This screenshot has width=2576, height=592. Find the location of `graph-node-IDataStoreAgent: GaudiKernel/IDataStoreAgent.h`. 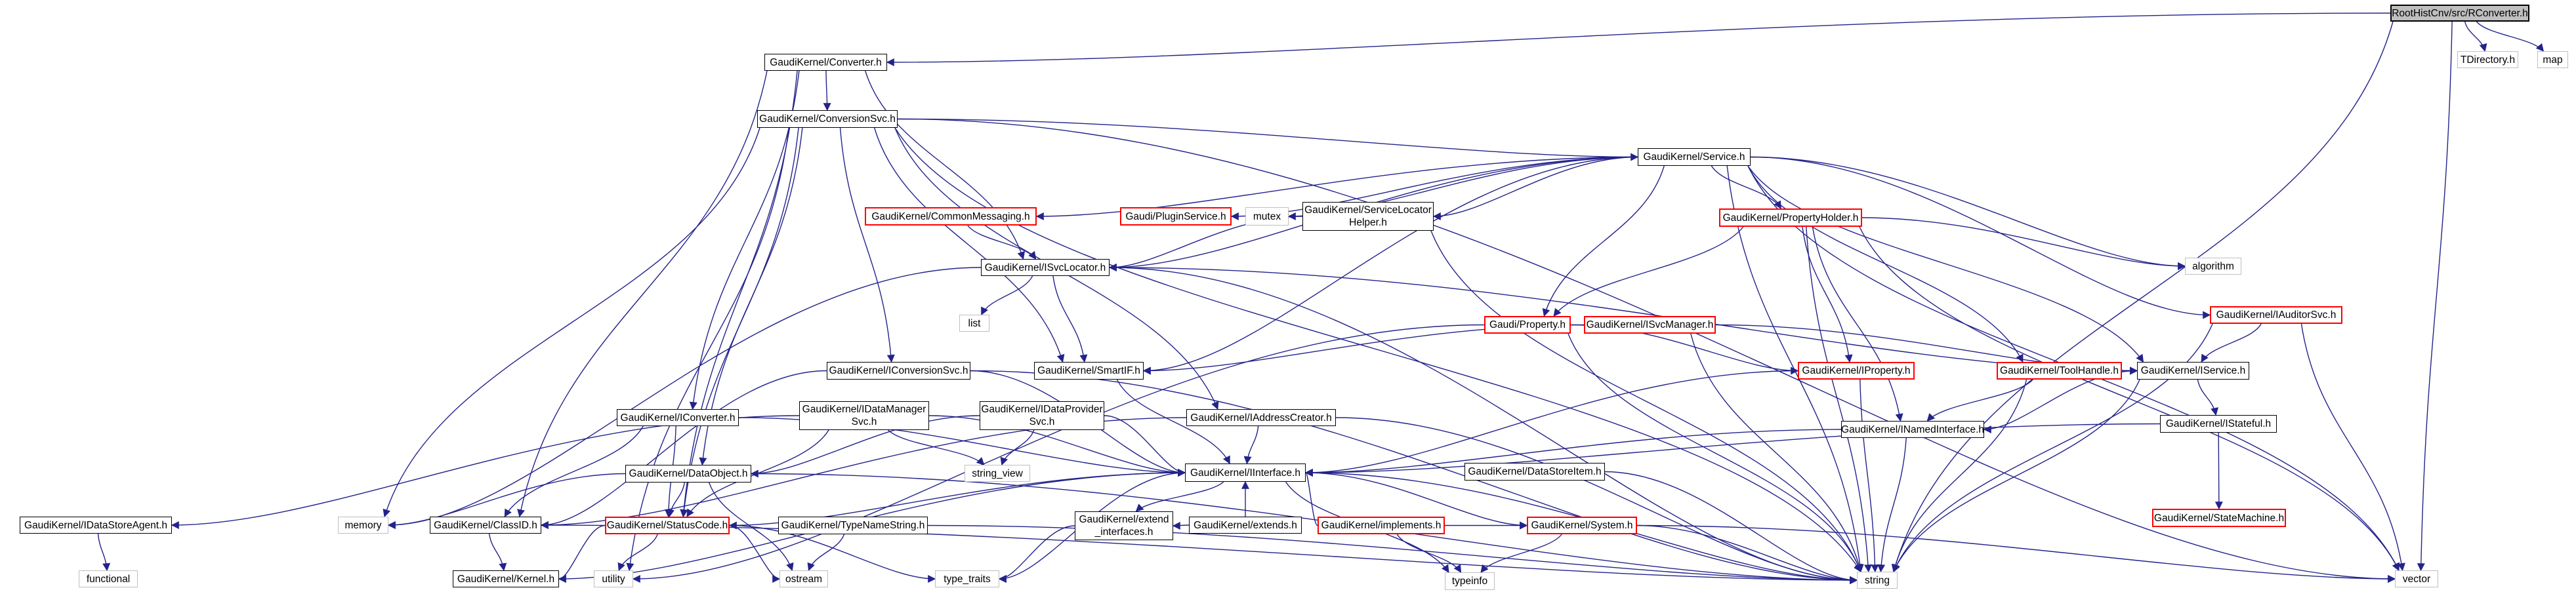

graph-node-IDataStoreAgent: GaudiKernel/IDataStoreAgent.h is located at coordinates (96, 526).